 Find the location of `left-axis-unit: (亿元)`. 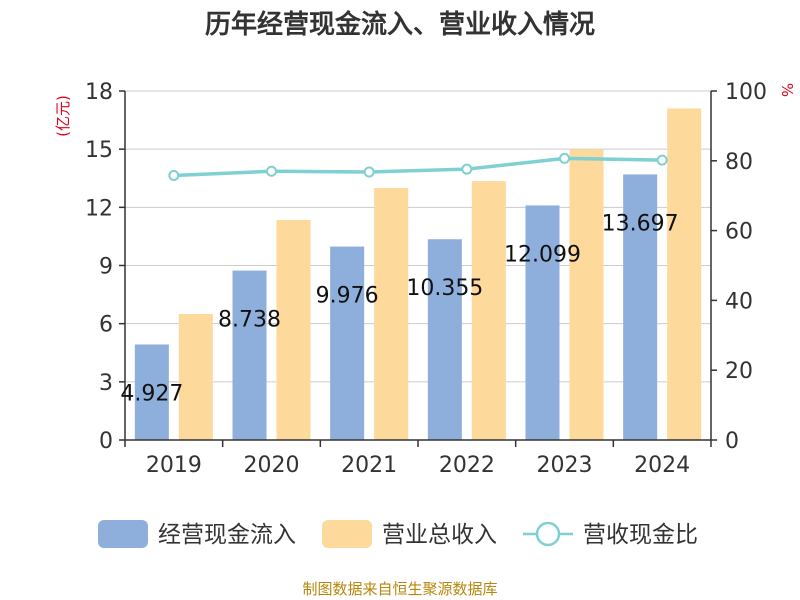

left-axis-unit: (亿元) is located at coordinates (63, 116).